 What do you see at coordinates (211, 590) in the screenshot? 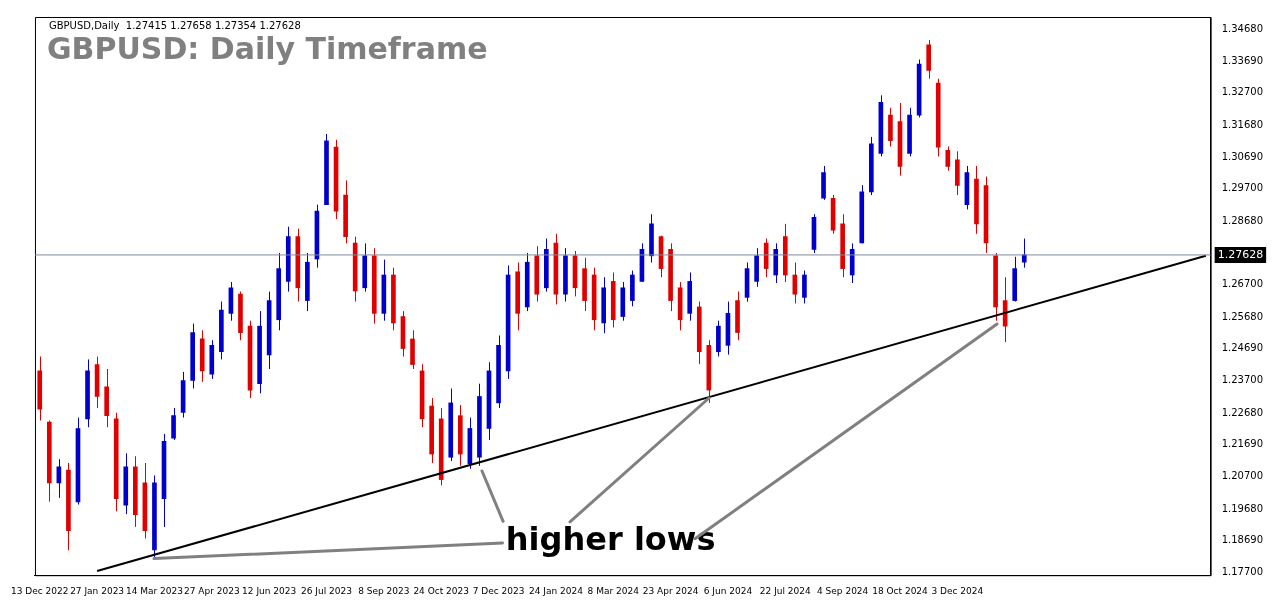
I see `x-tick-label: 27 Apr 2023` at bounding box center [211, 590].